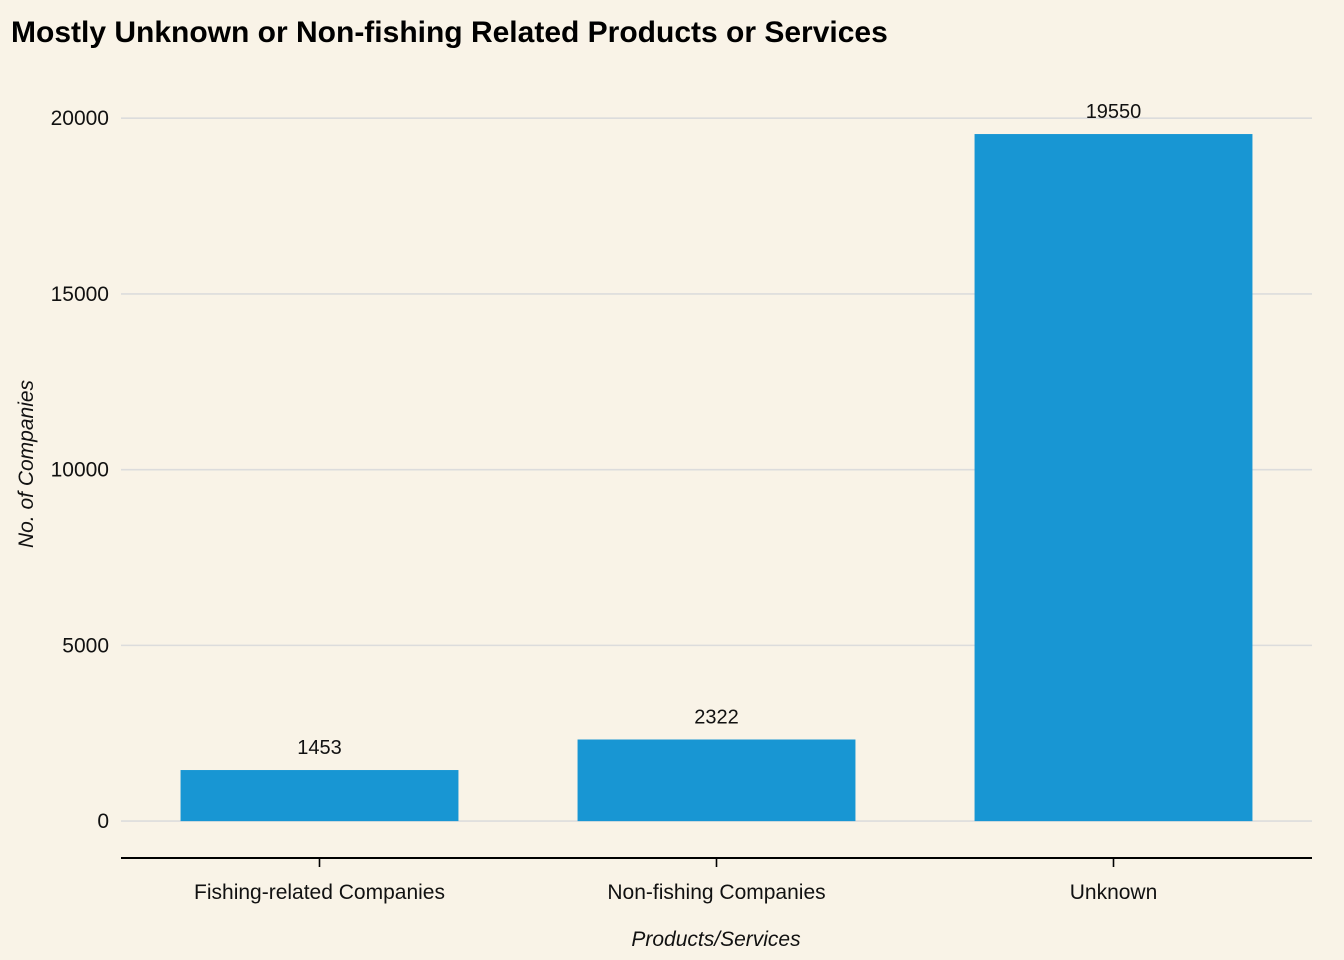 Image resolution: width=1344 pixels, height=960 pixels. What do you see at coordinates (1114, 112) in the screenshot?
I see `data-label-2: 19550` at bounding box center [1114, 112].